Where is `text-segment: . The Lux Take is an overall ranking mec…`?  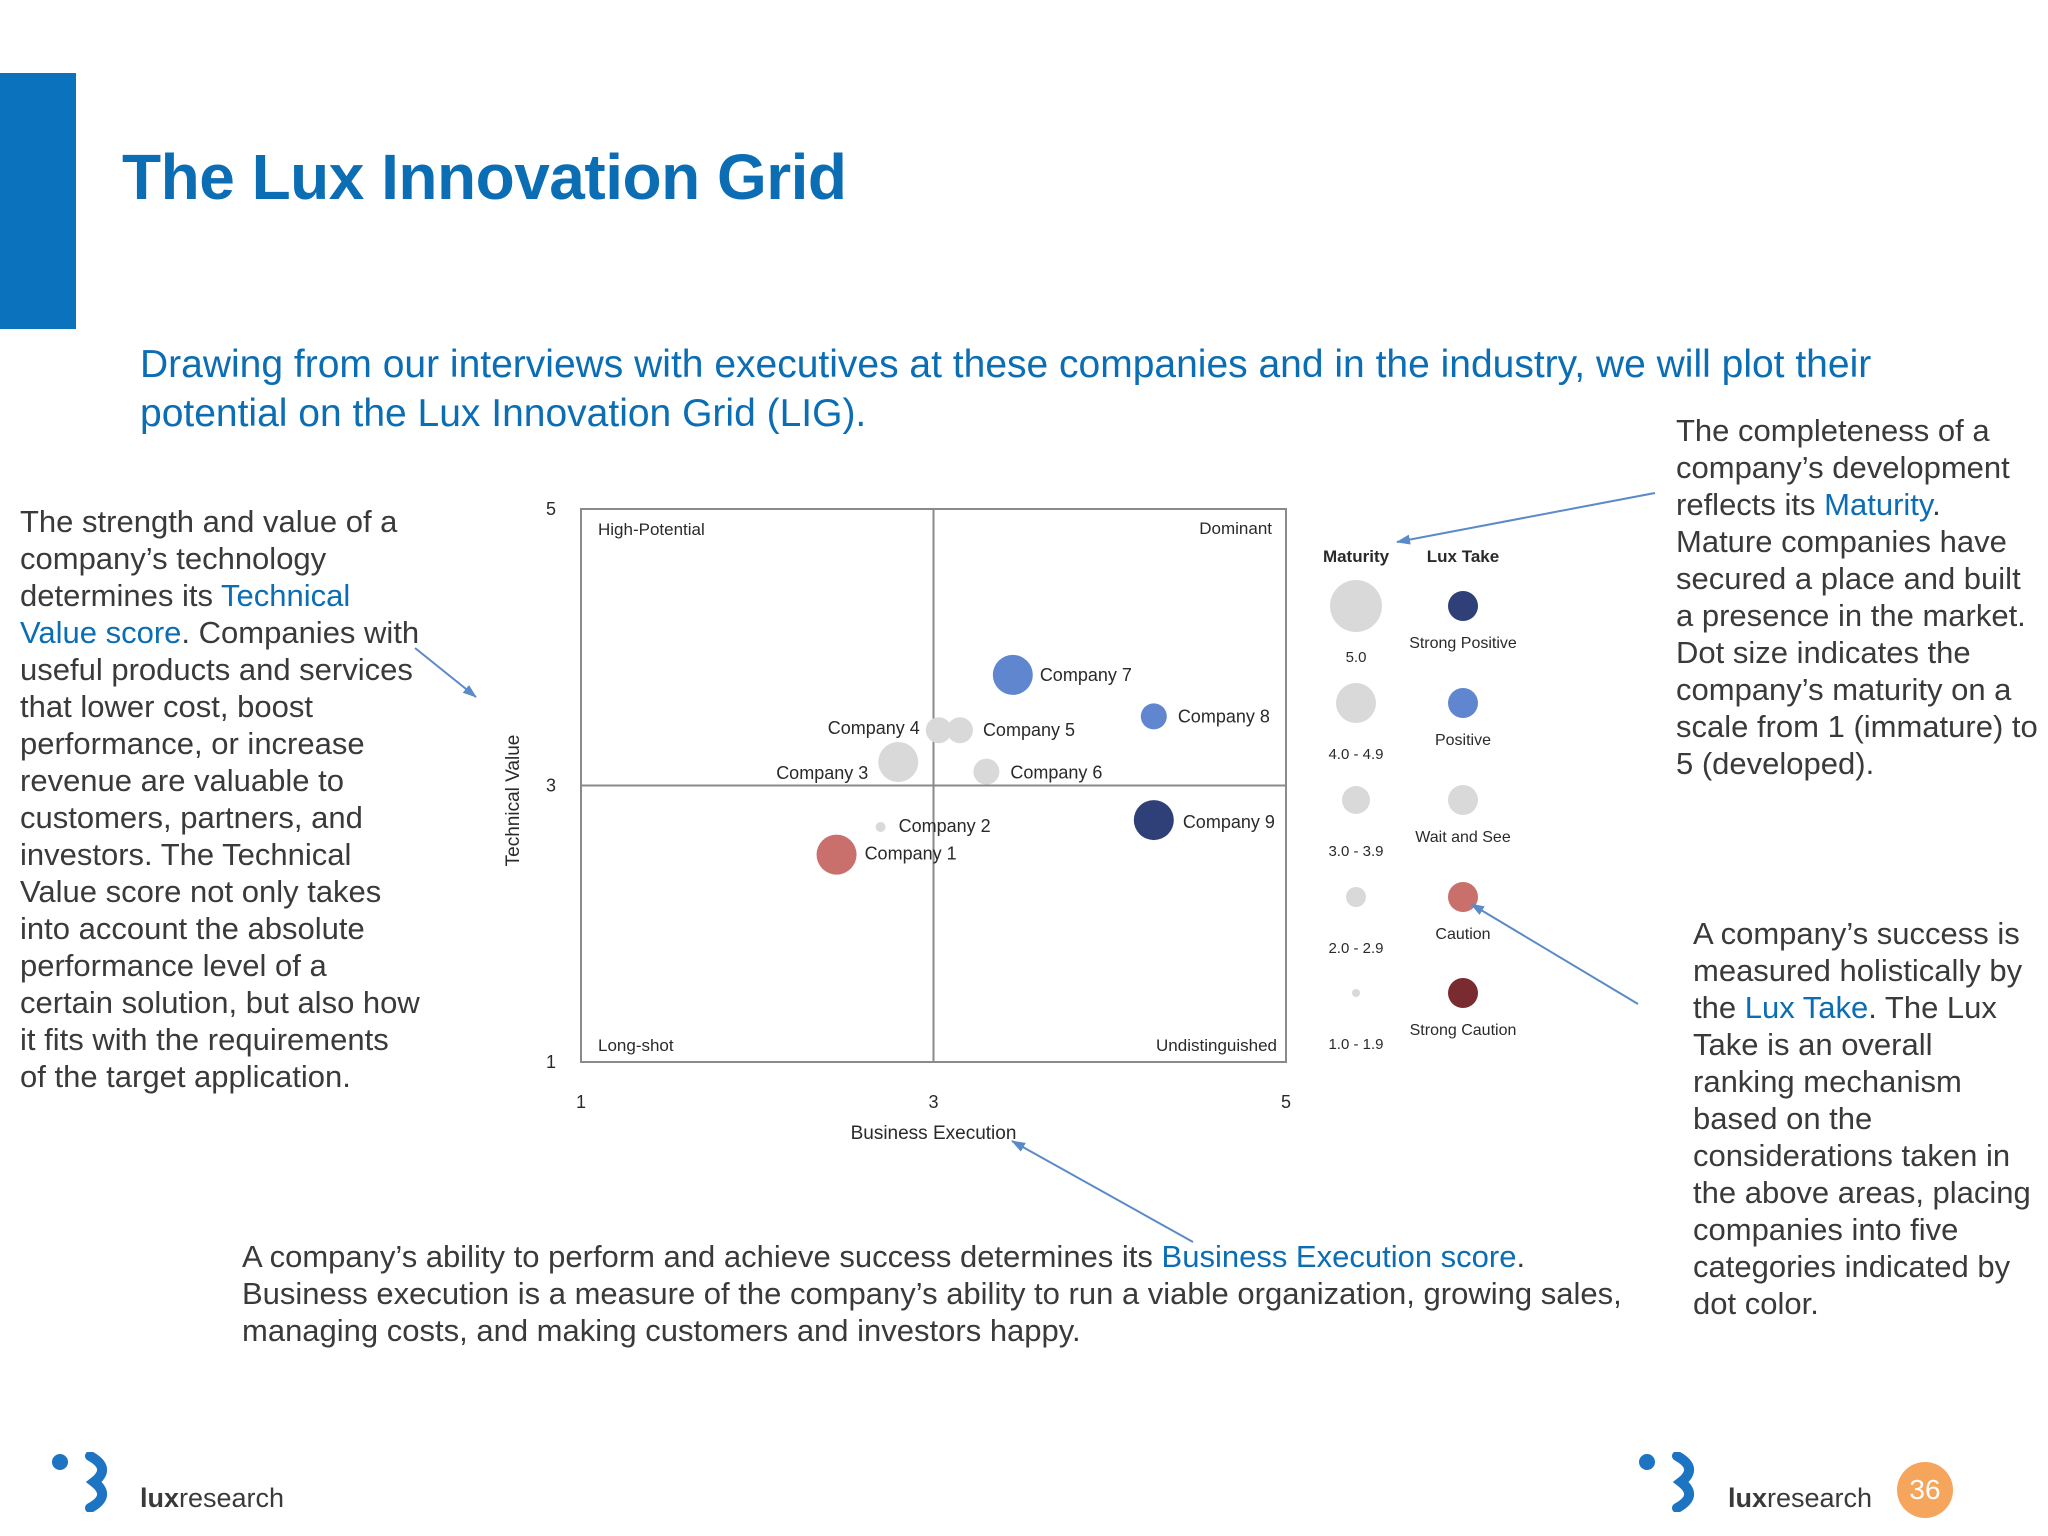 text-segment: . The Lux Take is an overall ranking mec… is located at coordinates (1862, 1155).